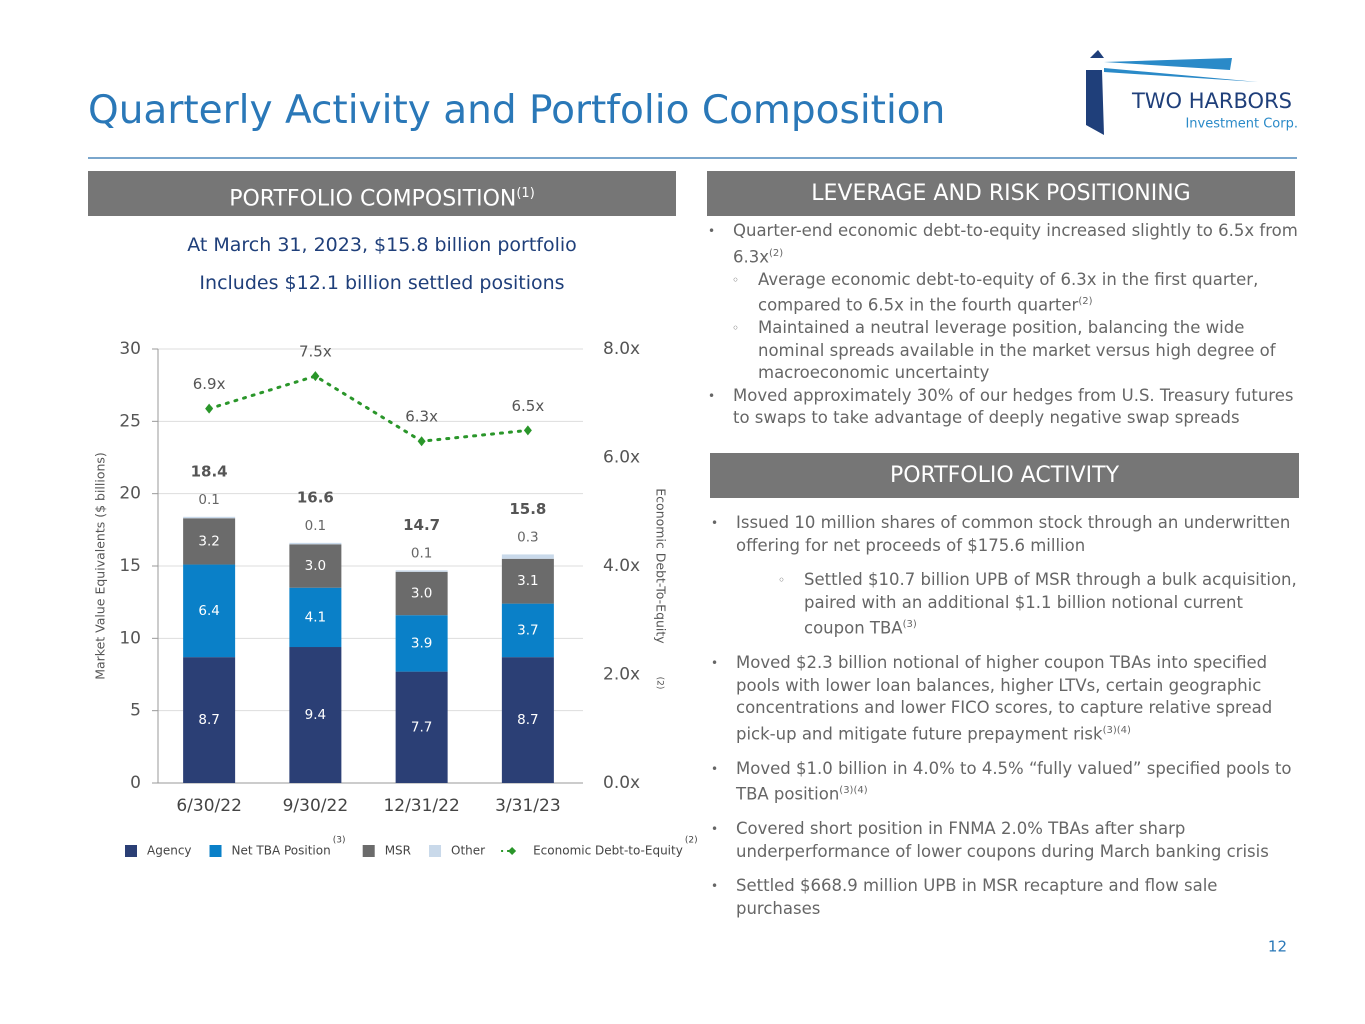  What do you see at coordinates (316, 806) in the screenshot?
I see `x-tick-label: 9/30/22` at bounding box center [316, 806].